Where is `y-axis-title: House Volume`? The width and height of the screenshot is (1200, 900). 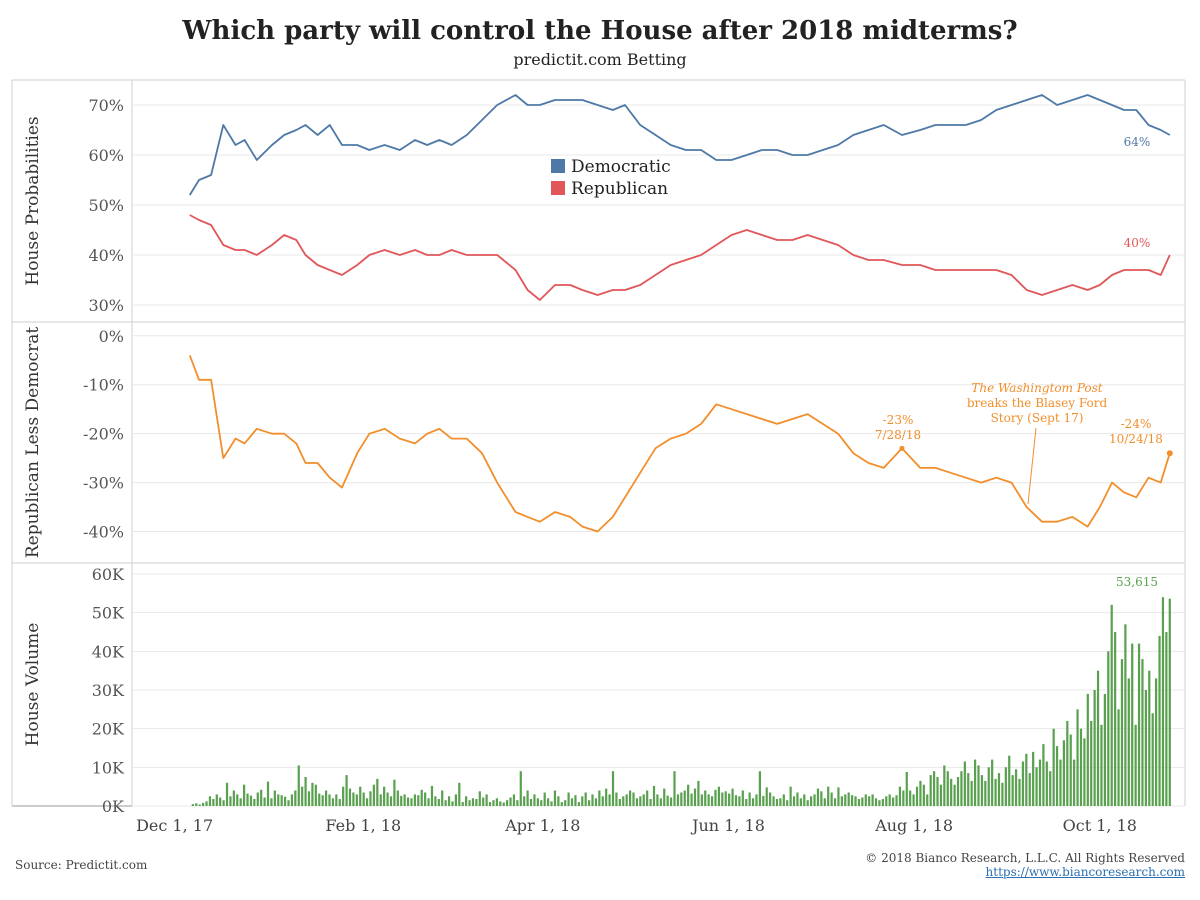
y-axis-title: House Volume is located at coordinates (33, 685).